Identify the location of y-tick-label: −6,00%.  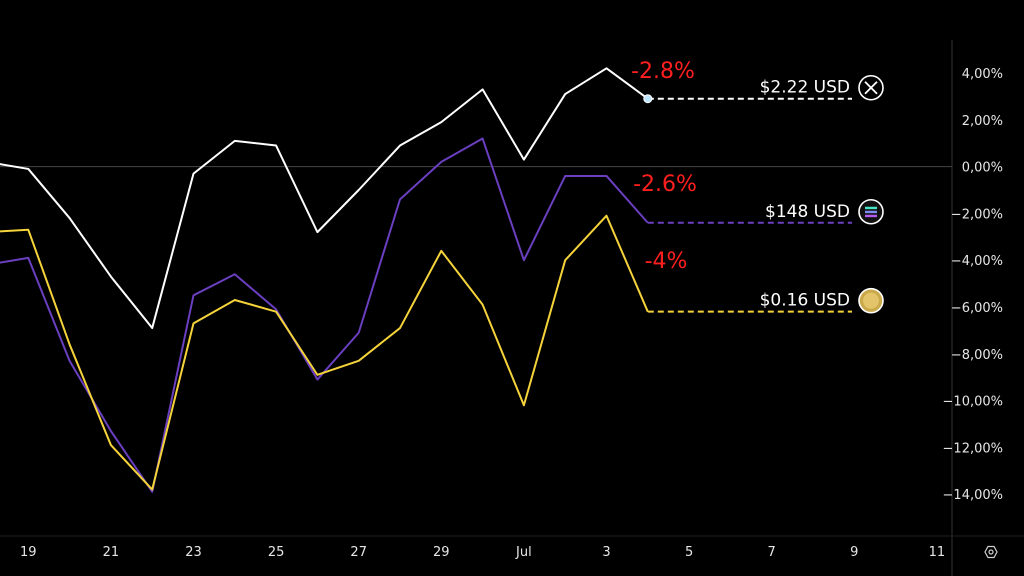
(977, 308).